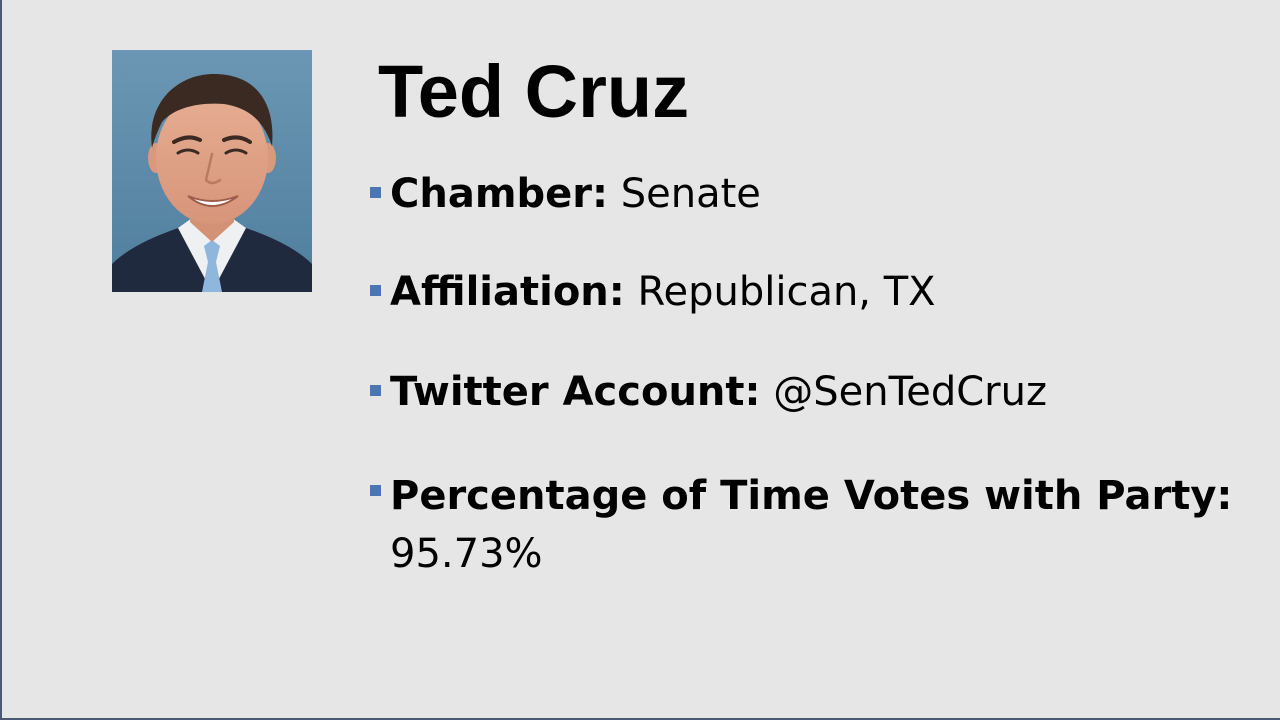 The width and height of the screenshot is (1280, 720). I want to click on chamber-item: Chamber: Senate, so click(810, 194).